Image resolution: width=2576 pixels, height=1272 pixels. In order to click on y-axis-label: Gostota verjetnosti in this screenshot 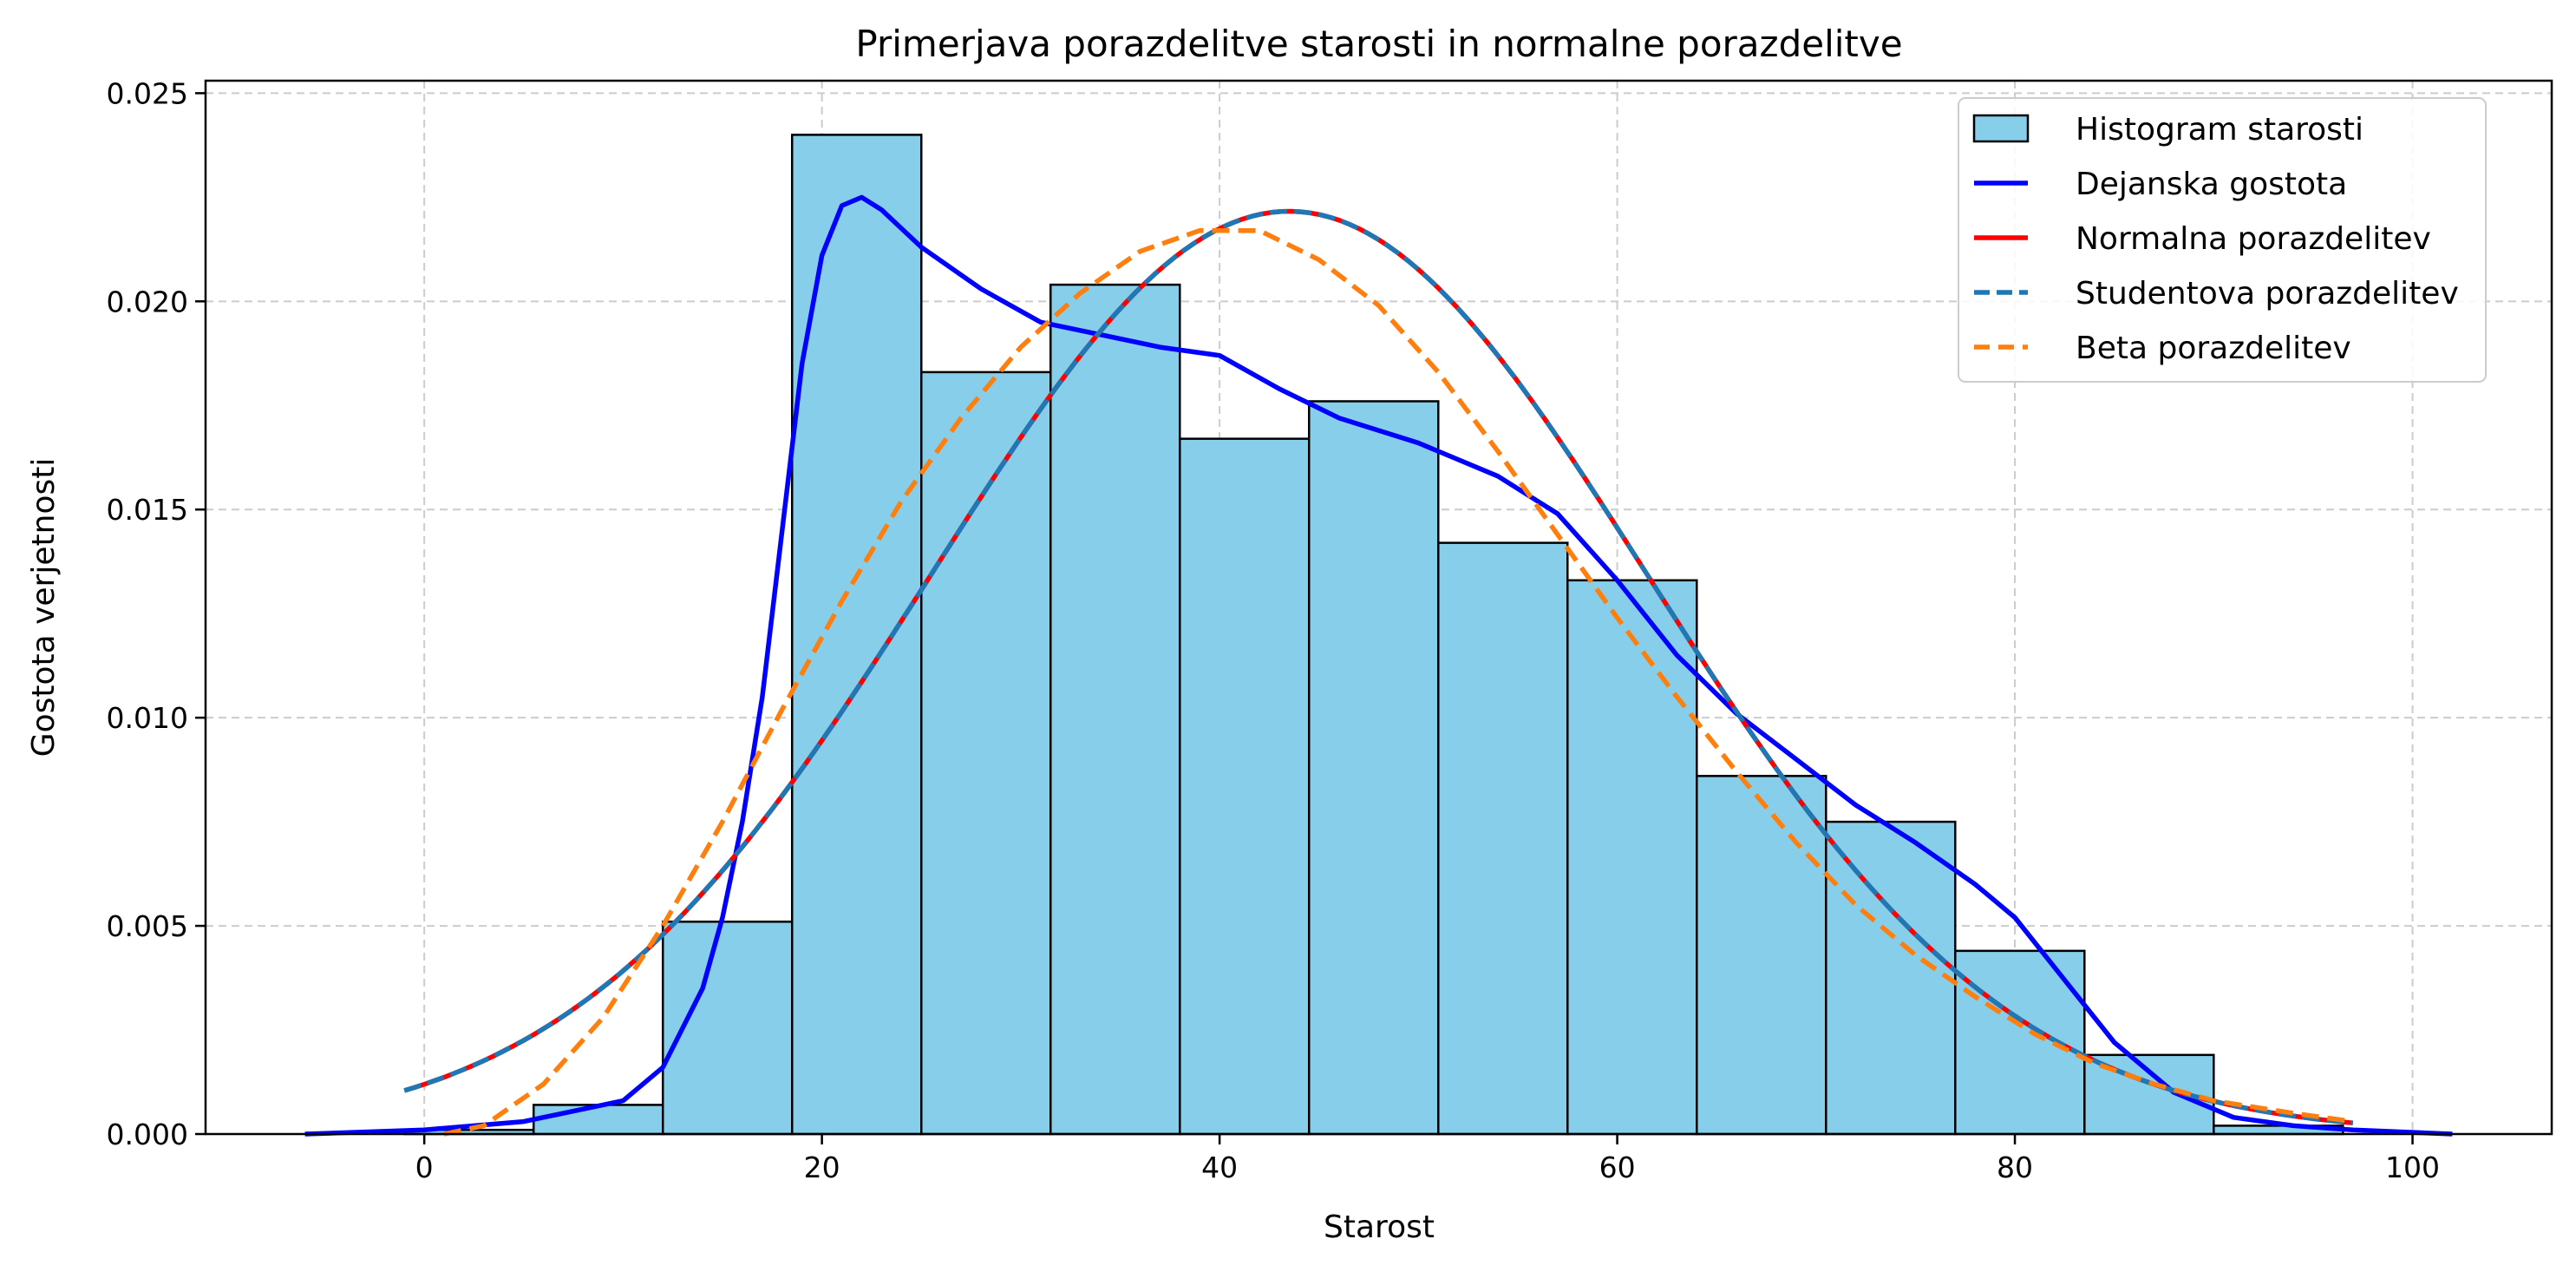, I will do `click(44, 607)`.